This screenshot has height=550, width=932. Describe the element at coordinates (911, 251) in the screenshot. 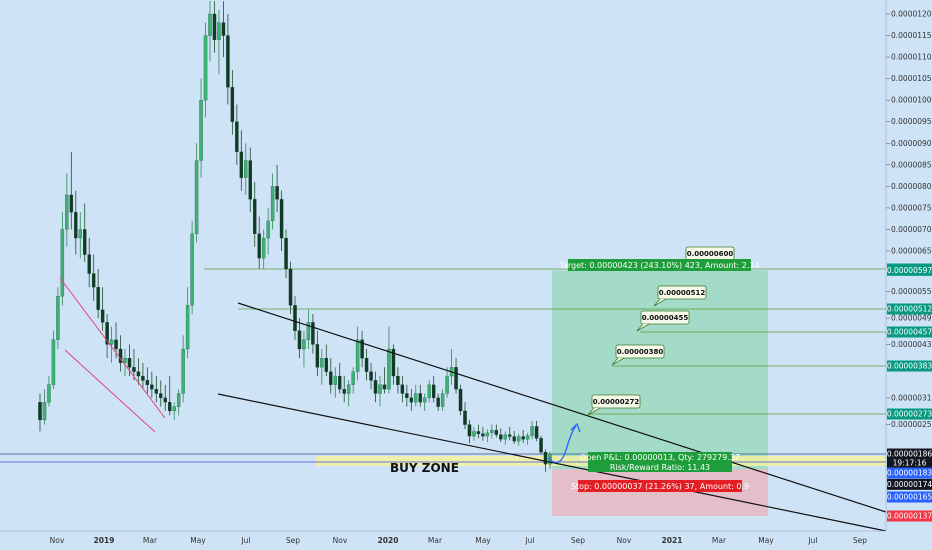

I see `price-tick-label: 0.00000650` at that location.